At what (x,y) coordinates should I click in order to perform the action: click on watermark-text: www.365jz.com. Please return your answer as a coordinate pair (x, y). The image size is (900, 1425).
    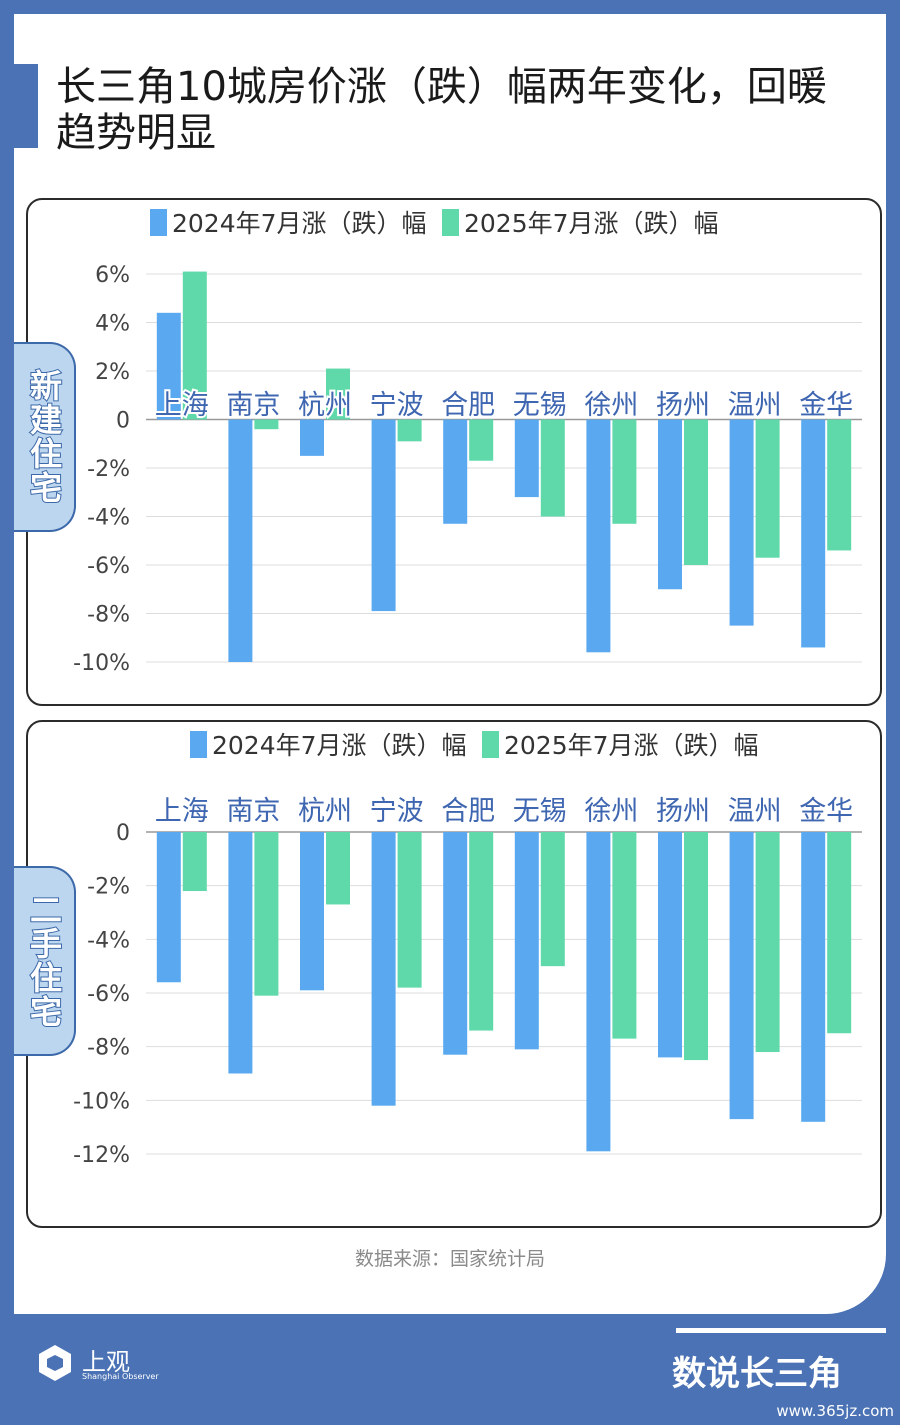
    Looking at the image, I should click on (835, 1411).